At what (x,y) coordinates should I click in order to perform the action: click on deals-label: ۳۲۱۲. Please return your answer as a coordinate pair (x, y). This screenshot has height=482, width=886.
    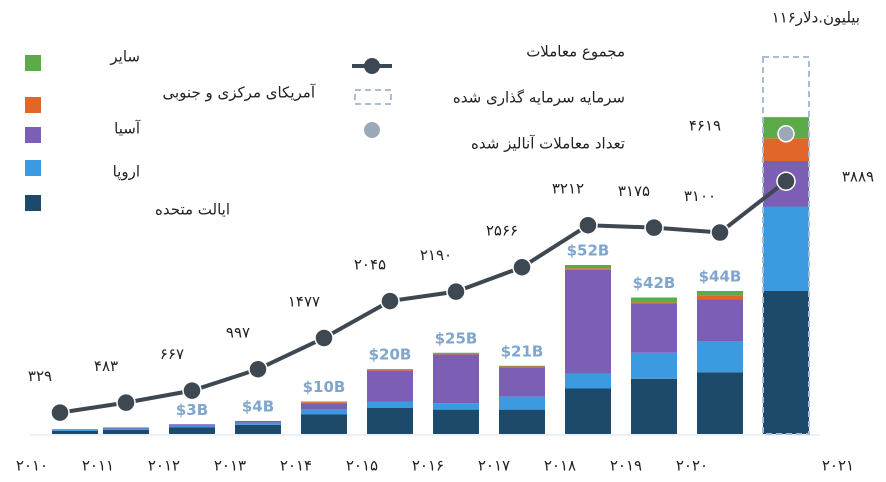
    Looking at the image, I should click on (568, 189).